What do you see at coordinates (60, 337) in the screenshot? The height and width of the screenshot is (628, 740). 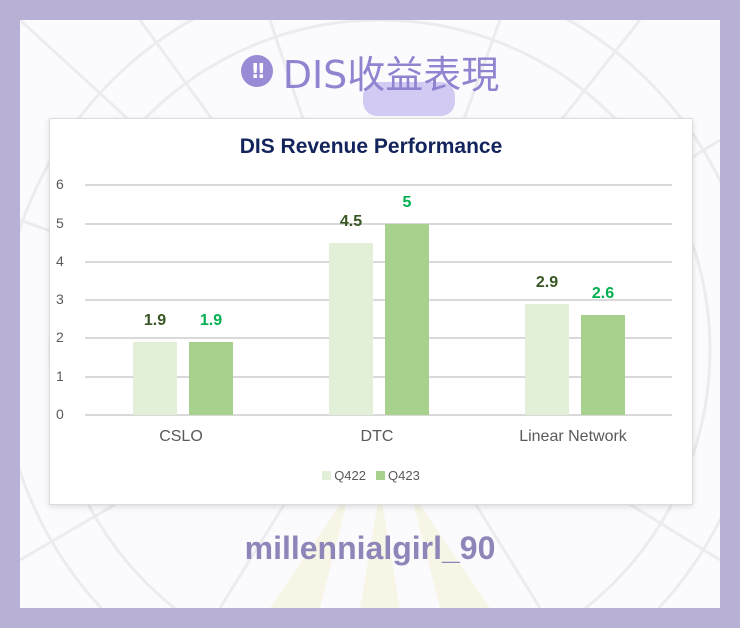 I see `y-tick-label: 2` at bounding box center [60, 337].